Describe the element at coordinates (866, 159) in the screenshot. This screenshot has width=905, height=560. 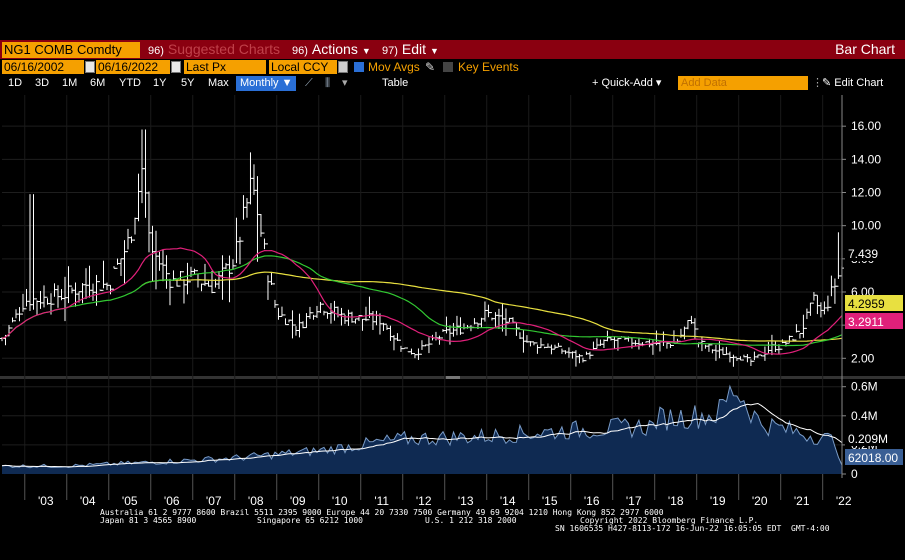
I see `price-tick-label: 14.00` at that location.